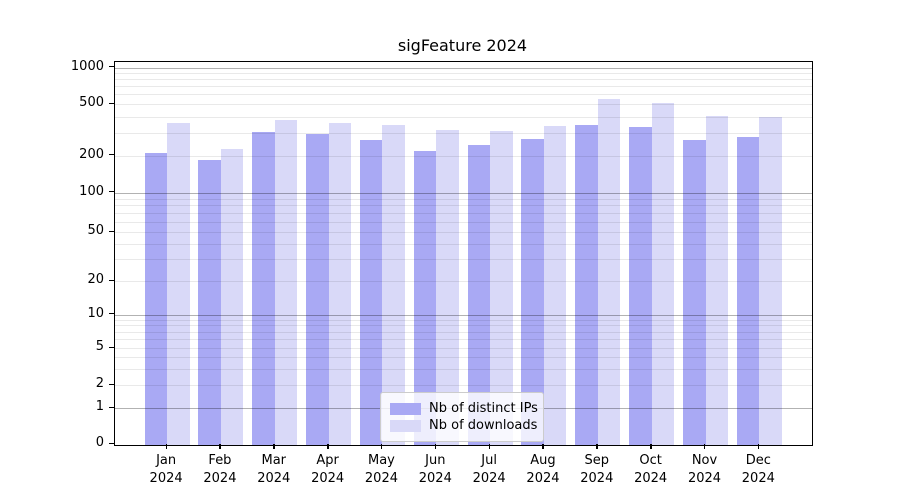 The image size is (900, 500). Describe the element at coordinates (609, 271) in the screenshot. I see `bar-downloads-sep` at that location.